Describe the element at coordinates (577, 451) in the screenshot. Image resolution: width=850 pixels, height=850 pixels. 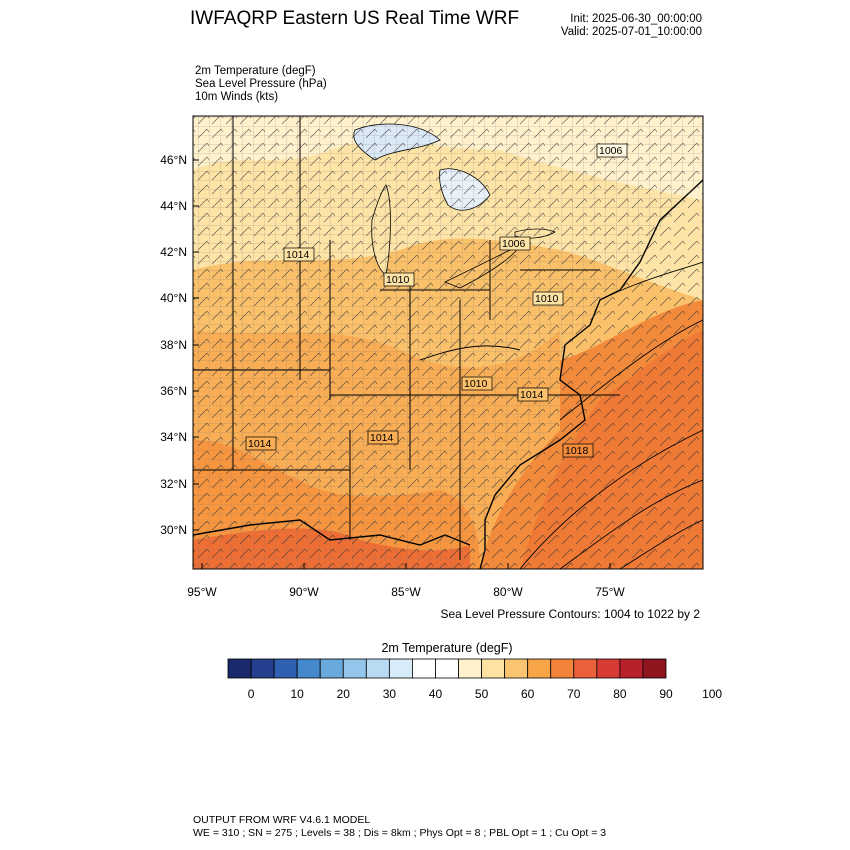
I see `pressure-label: 1018` at that location.